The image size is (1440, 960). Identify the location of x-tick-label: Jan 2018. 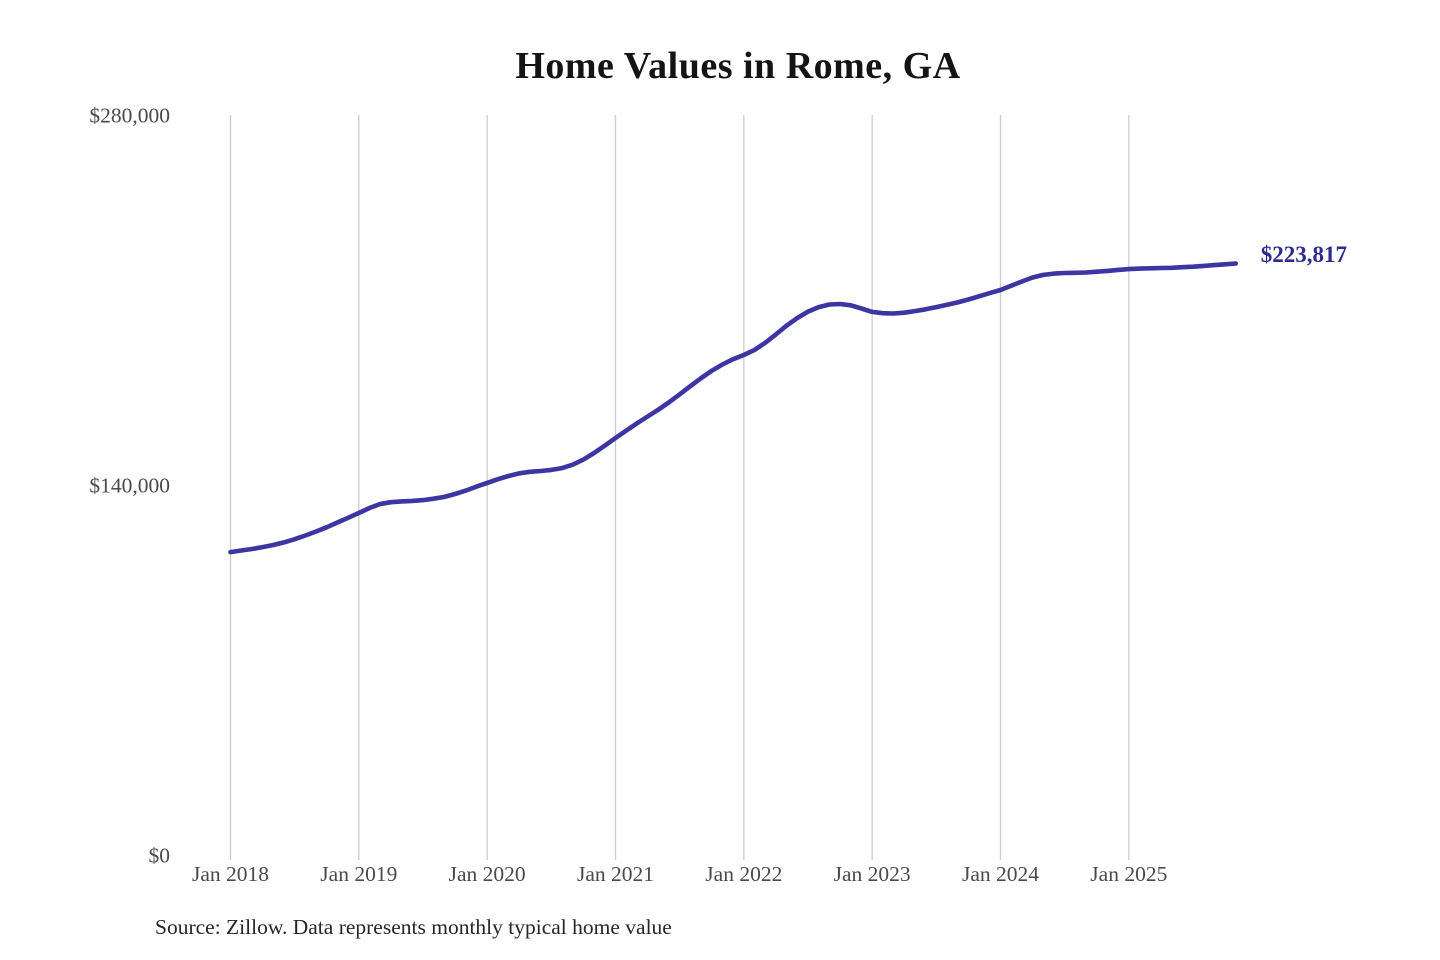
(230, 874).